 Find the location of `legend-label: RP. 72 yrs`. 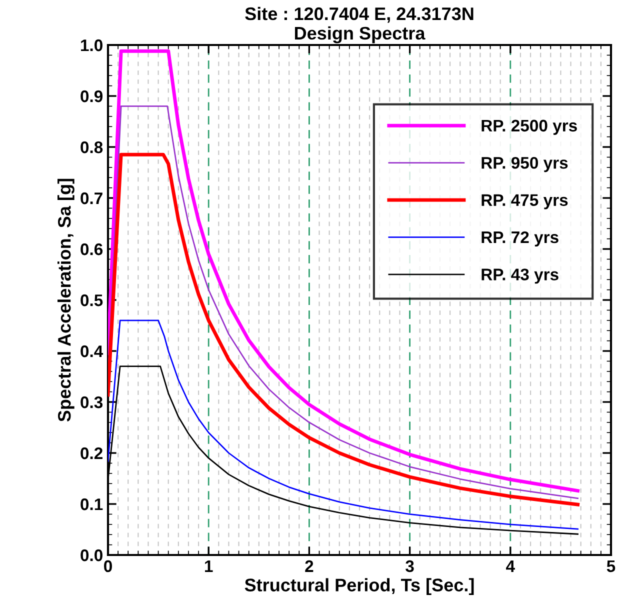

legend-label: RP. 72 yrs is located at coordinates (520, 238).